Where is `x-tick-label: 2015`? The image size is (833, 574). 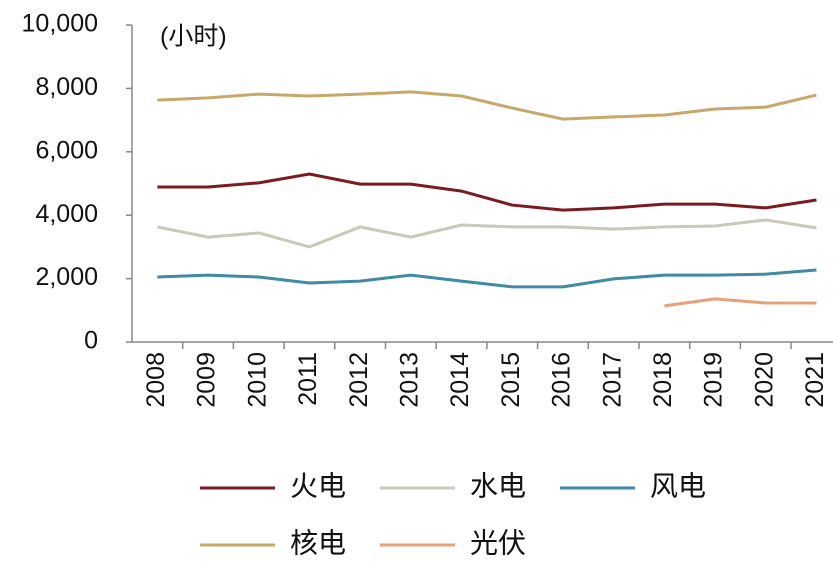 x-tick-label: 2015 is located at coordinates (511, 380).